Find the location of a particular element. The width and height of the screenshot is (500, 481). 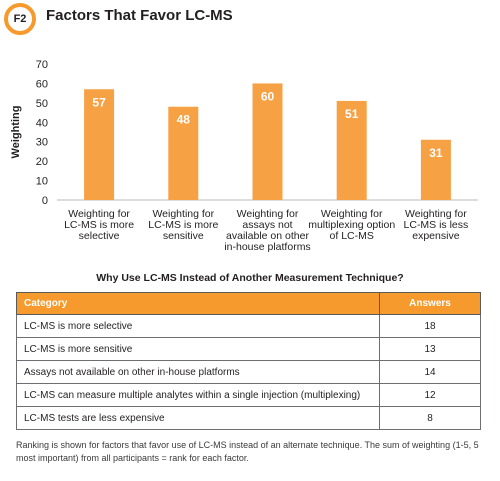

bar-data-label: 57 is located at coordinates (99, 102).